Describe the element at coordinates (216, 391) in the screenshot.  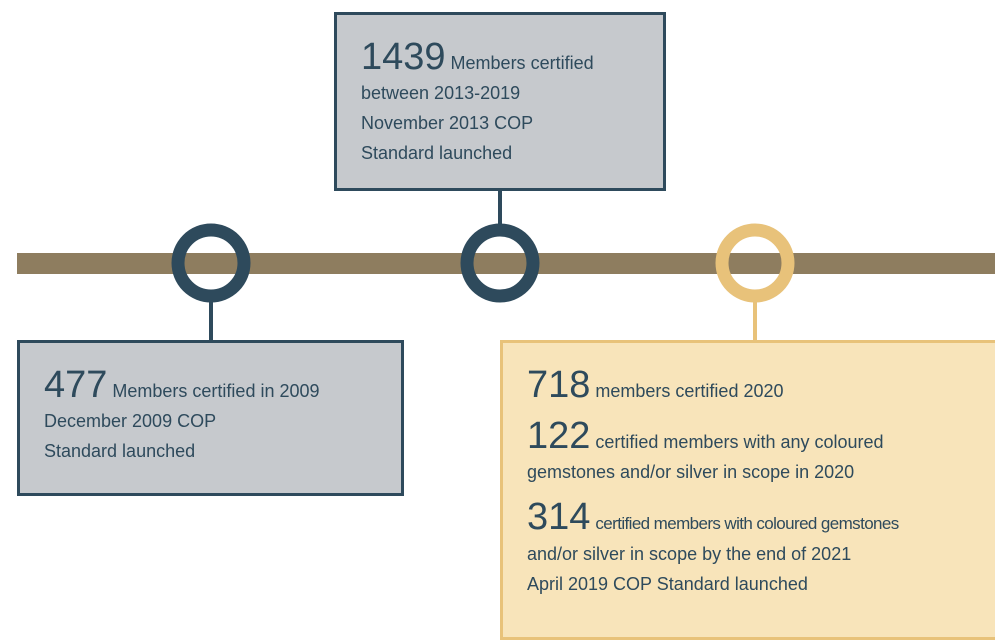
I see `text-line: Members certified in 2009` at that location.